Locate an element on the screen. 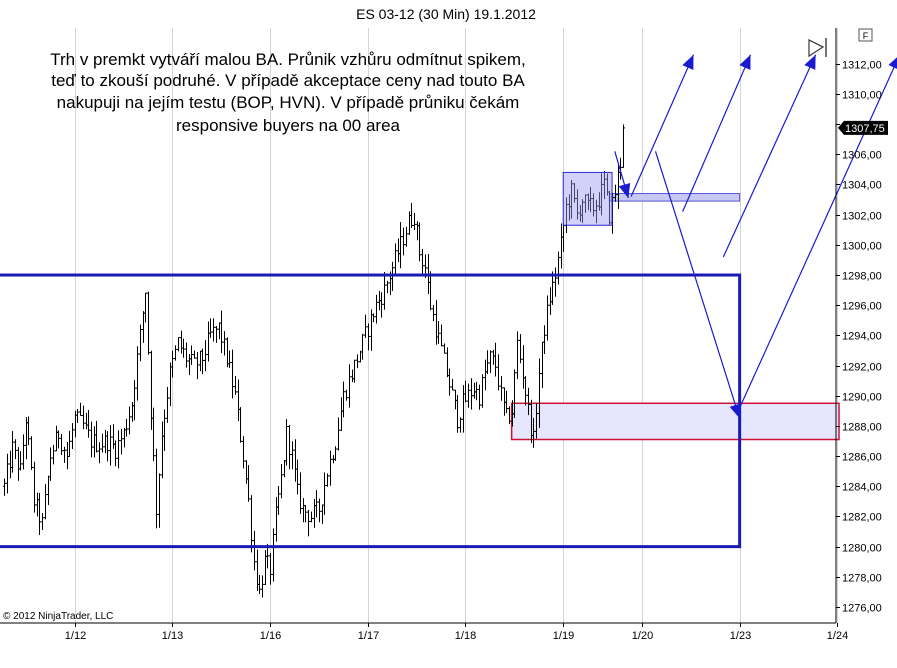 This screenshot has width=897, height=668. y-tick-label-3: 1282,00 is located at coordinates (862, 518).